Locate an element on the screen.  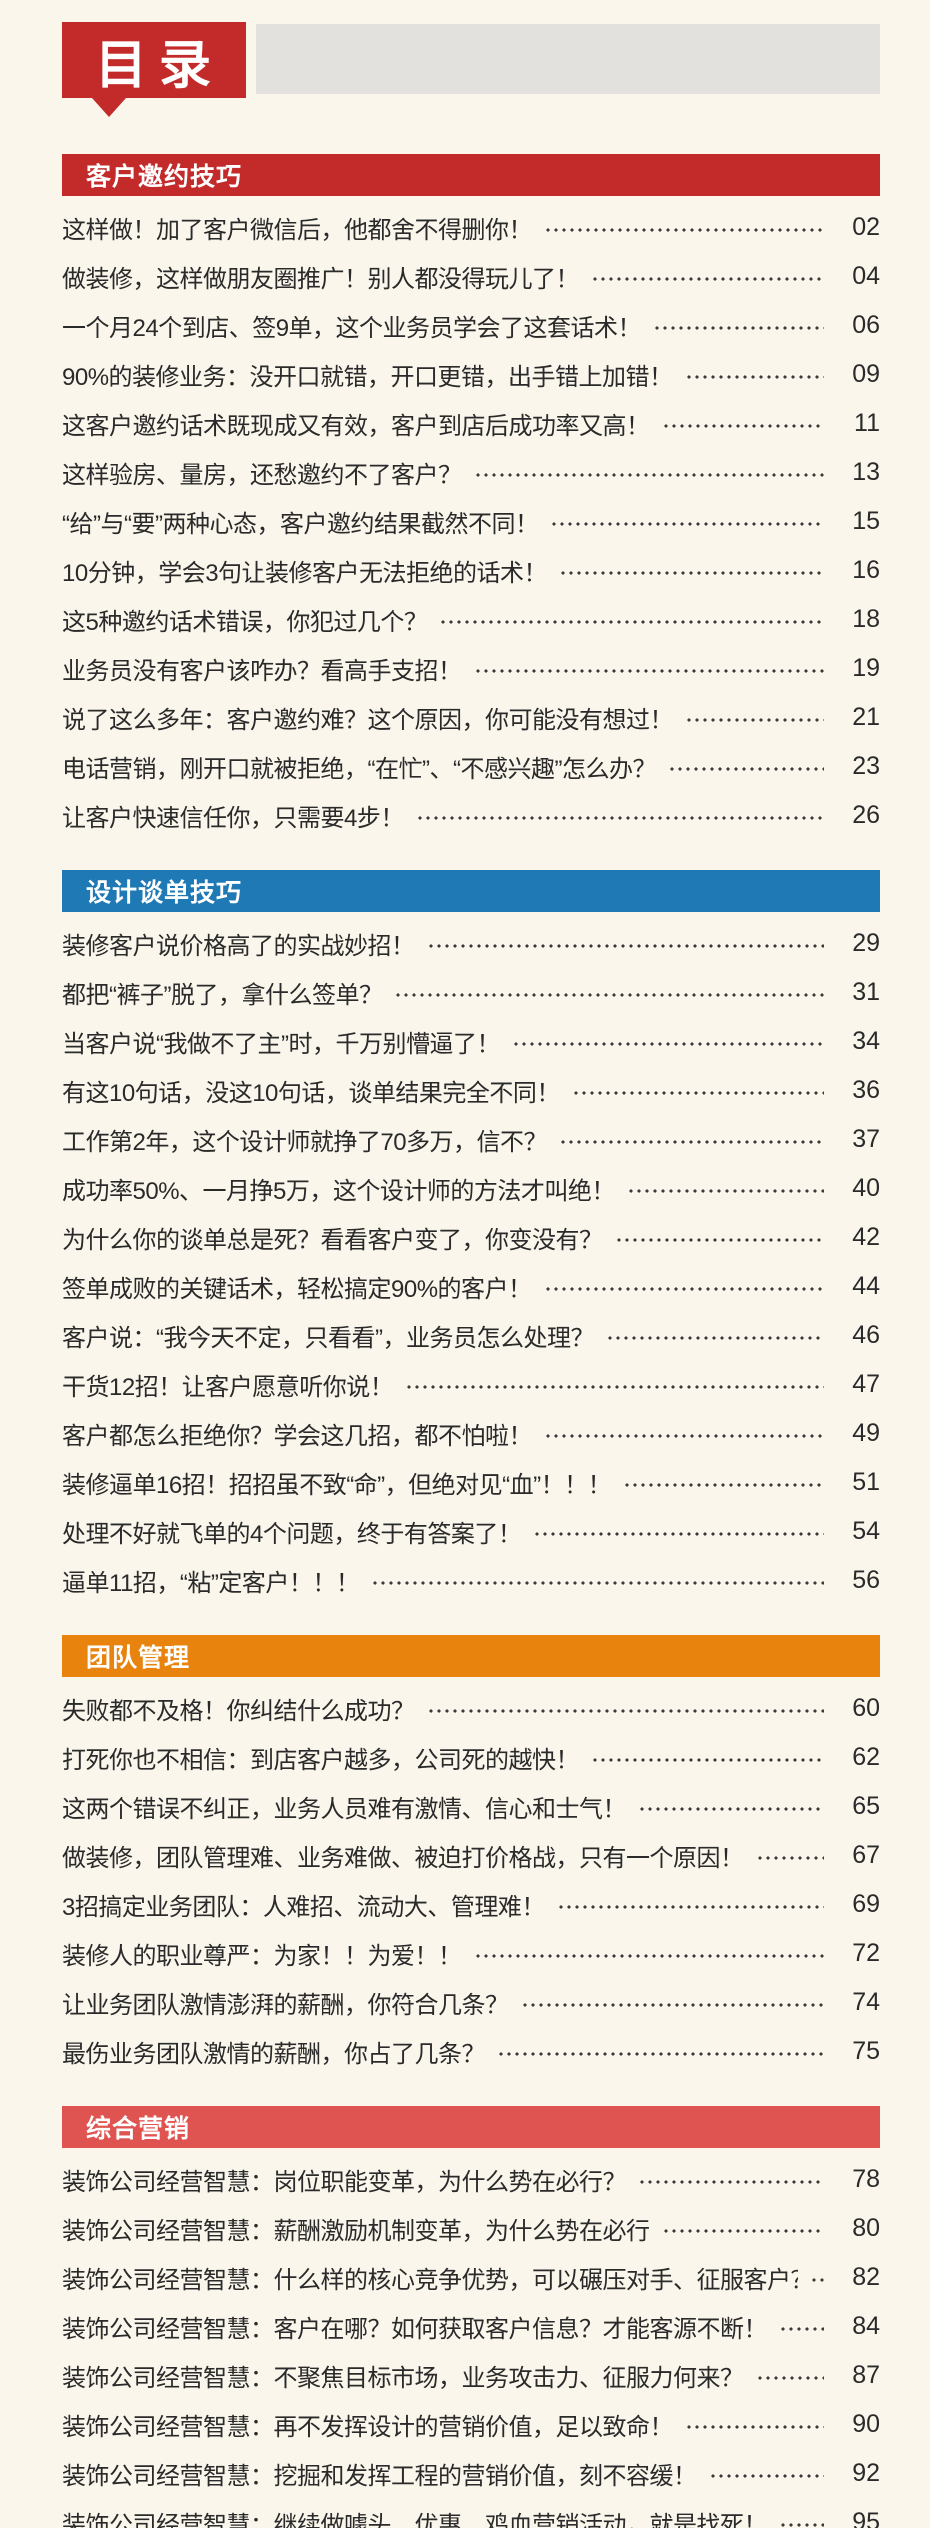
section-header: 综合营销 is located at coordinates (471, 2127).